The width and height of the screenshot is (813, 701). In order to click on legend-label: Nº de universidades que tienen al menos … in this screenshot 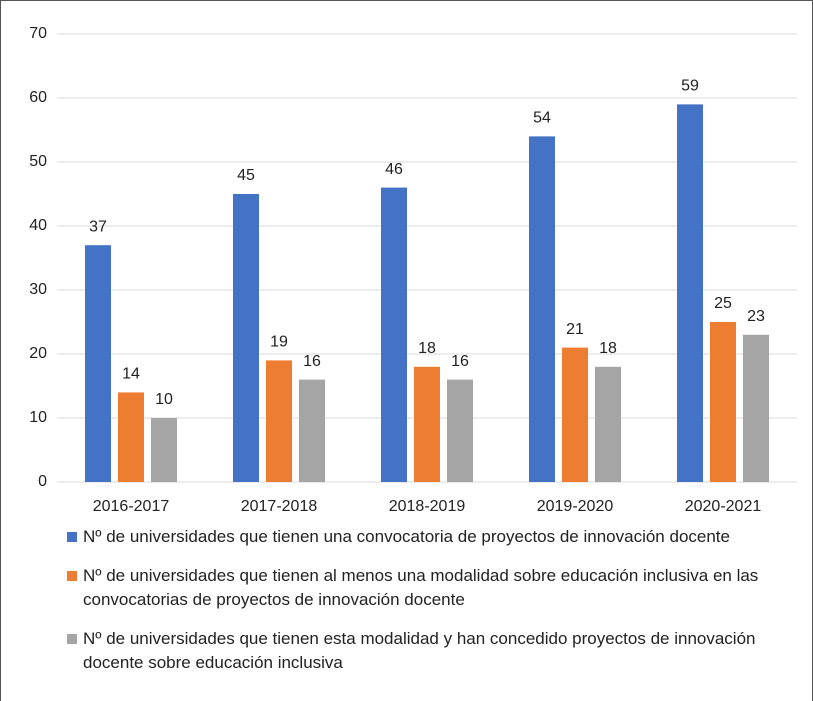, I will do `click(421, 587)`.